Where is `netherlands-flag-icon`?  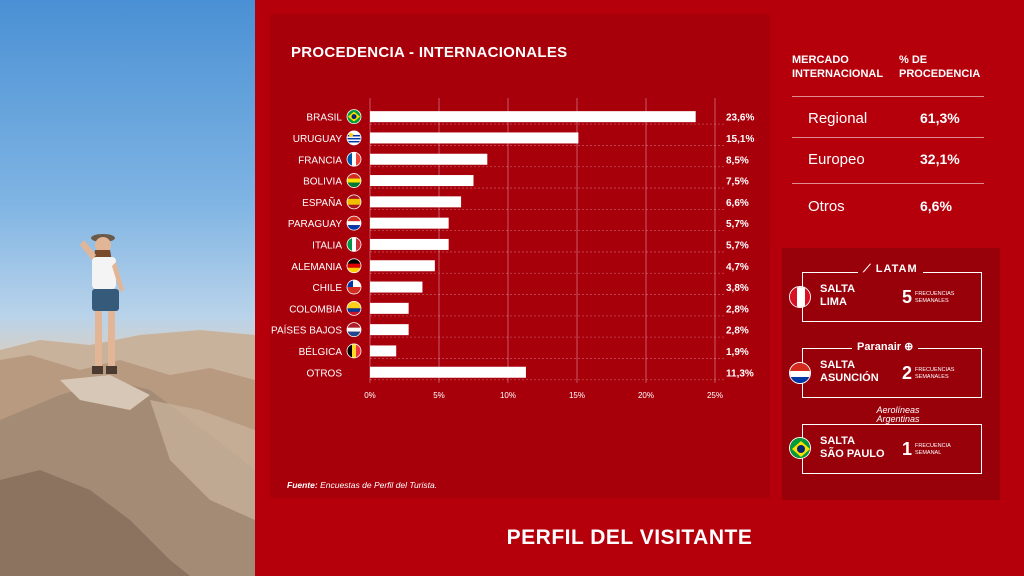
netherlands-flag-icon is located at coordinates (354, 330).